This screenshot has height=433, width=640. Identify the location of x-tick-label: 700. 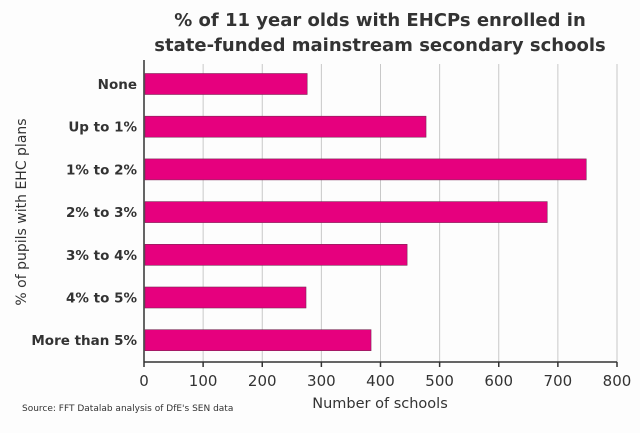
(558, 381).